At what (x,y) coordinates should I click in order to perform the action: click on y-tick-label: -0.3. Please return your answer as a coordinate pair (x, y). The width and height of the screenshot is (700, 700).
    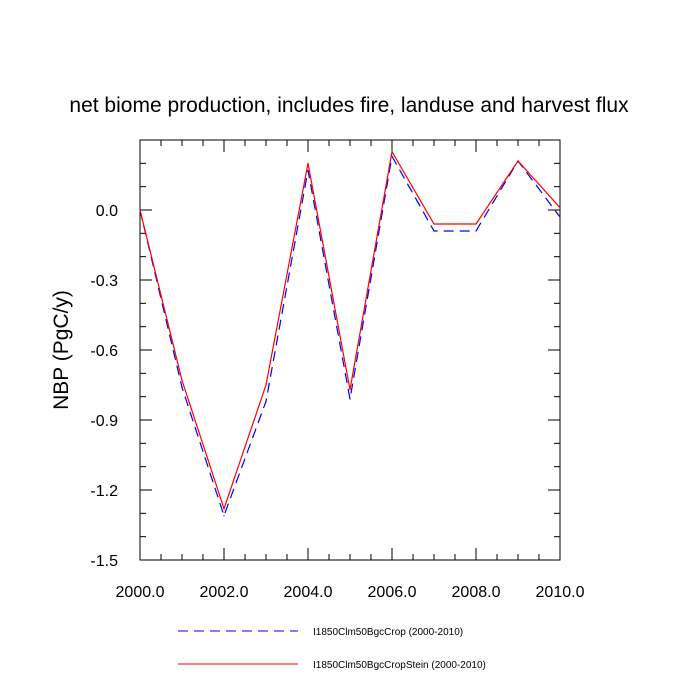
    Looking at the image, I should click on (104, 281).